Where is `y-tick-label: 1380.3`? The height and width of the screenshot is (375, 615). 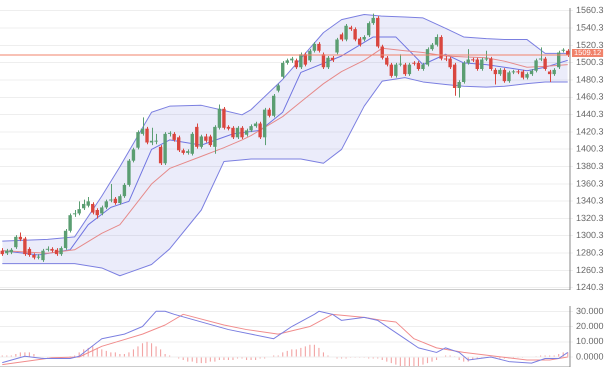
y-tick-label: 1380.3 is located at coordinates (590, 165).